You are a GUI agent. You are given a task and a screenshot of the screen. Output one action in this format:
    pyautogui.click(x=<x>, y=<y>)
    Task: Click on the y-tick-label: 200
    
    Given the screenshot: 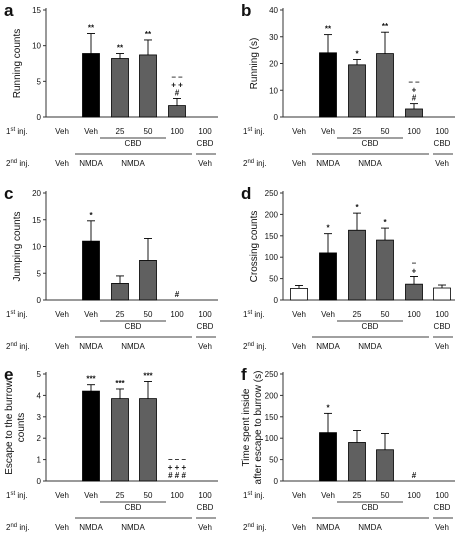 What is the action you would take?
    pyautogui.click(x=272, y=395)
    